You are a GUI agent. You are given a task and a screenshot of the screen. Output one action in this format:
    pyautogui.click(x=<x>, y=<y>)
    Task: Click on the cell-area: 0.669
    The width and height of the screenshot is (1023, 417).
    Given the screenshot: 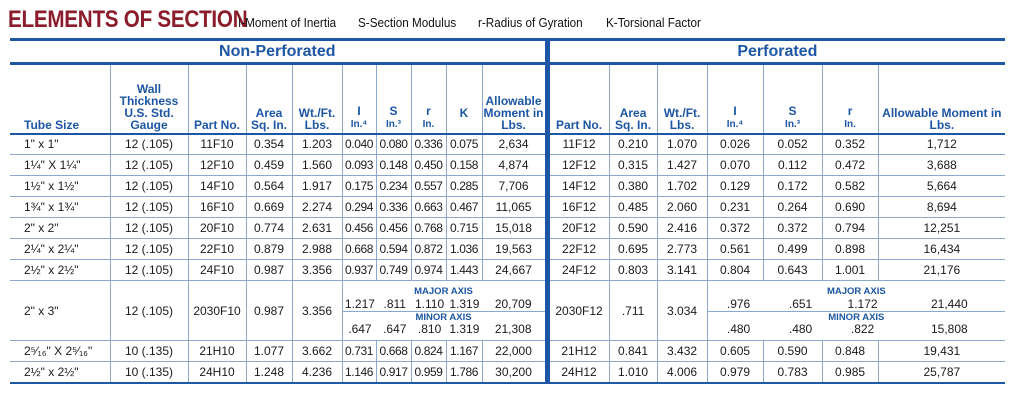 What is the action you would take?
    pyautogui.click(x=268, y=207)
    